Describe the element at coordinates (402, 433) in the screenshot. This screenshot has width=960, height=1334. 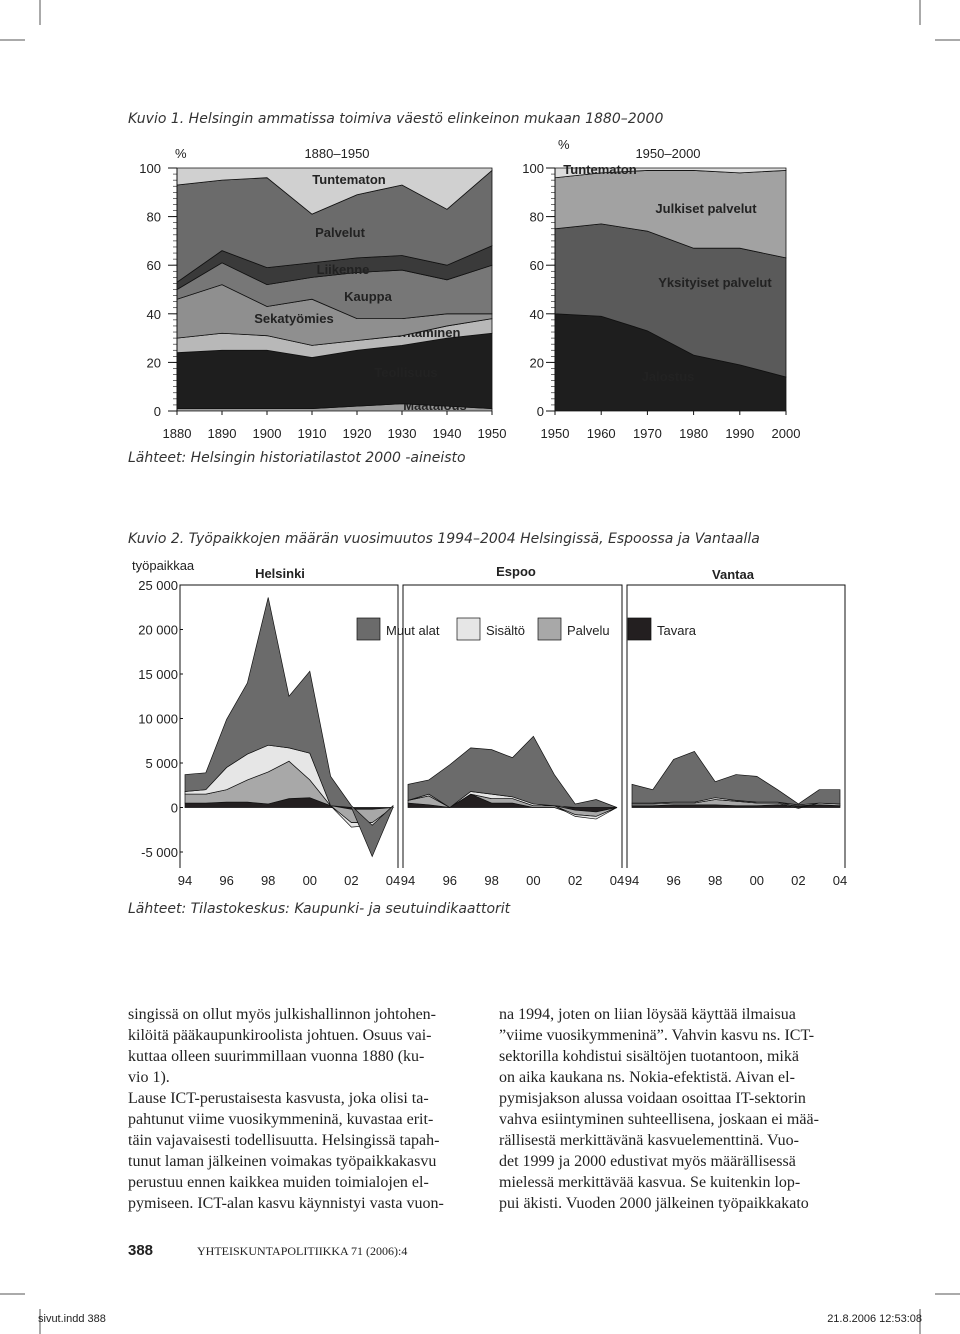
I see `x-tick-label: 1930` at that location.